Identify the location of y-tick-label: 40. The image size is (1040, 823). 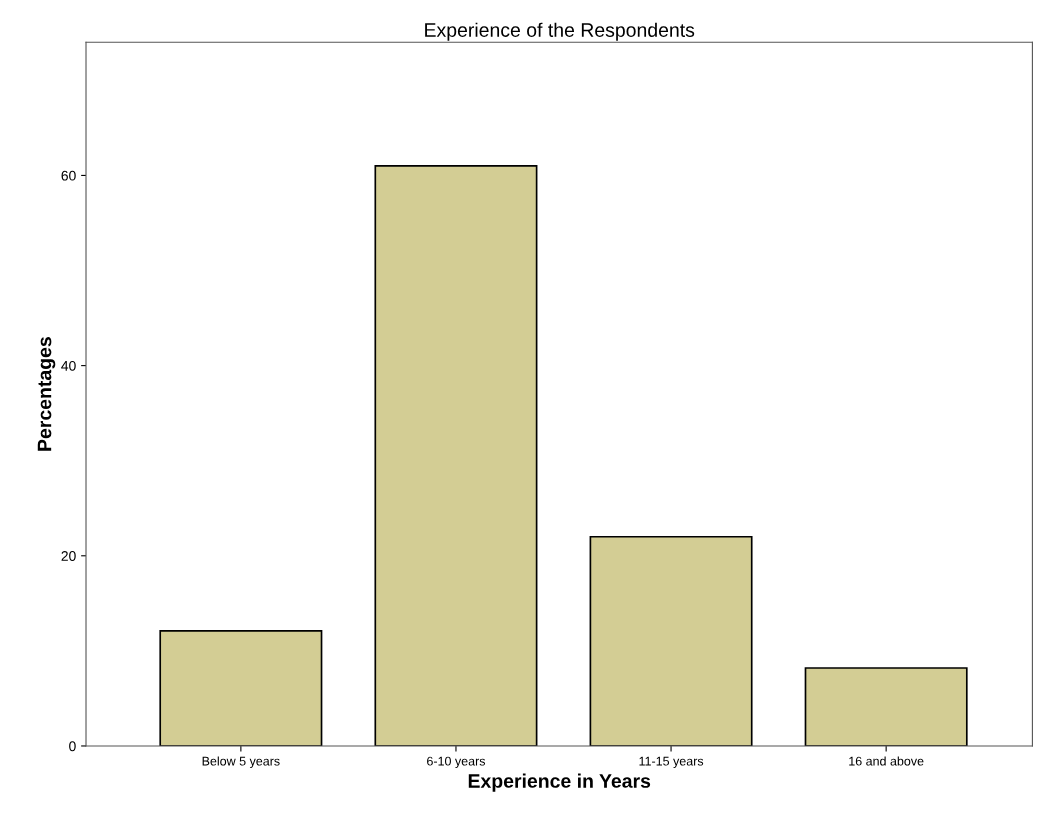
(68, 365).